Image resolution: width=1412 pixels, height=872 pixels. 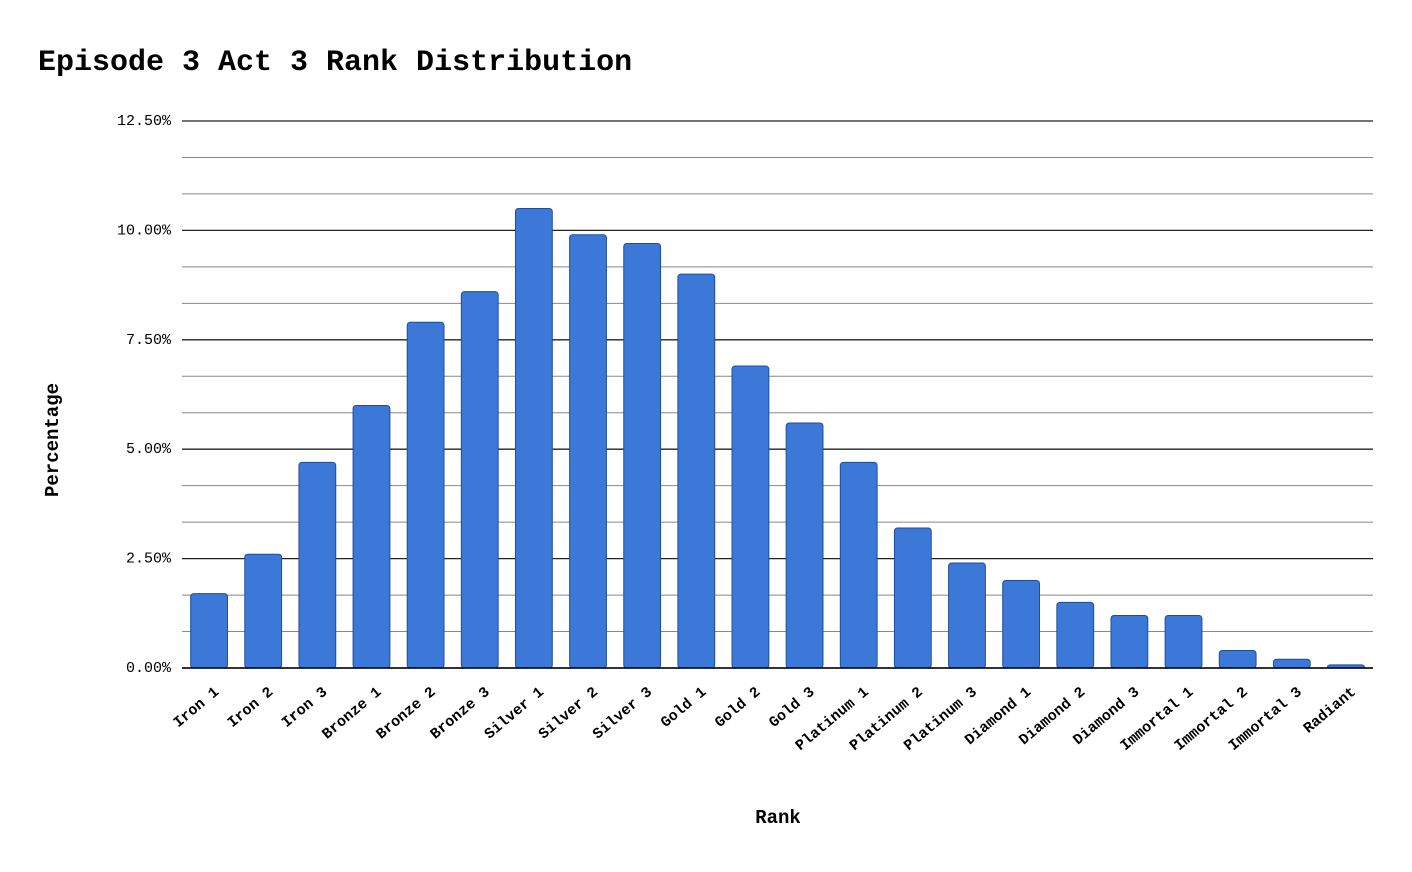 I want to click on y-tick-label: 7.50%, so click(x=149, y=340).